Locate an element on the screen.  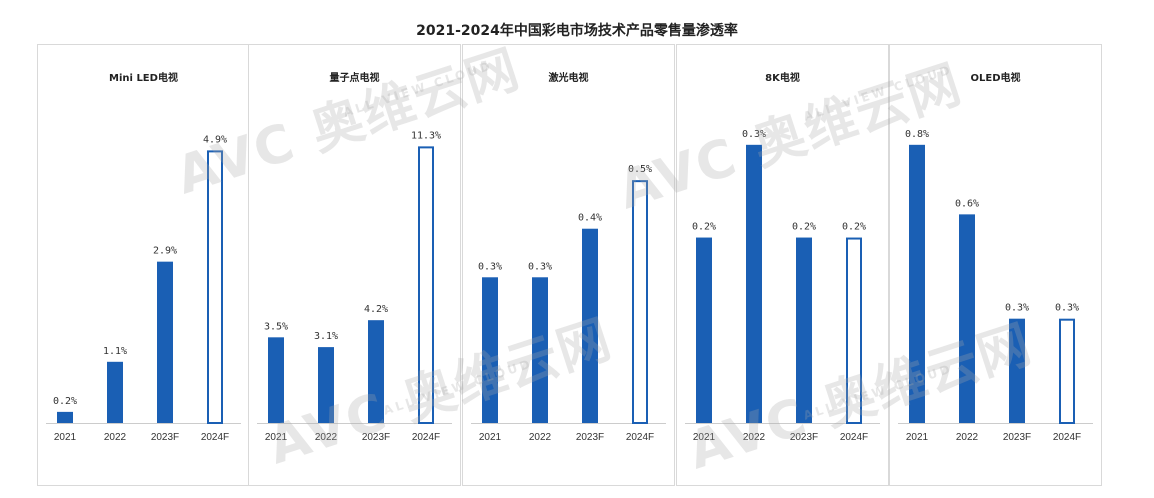
data-label: 0.5% is located at coordinates (640, 169).